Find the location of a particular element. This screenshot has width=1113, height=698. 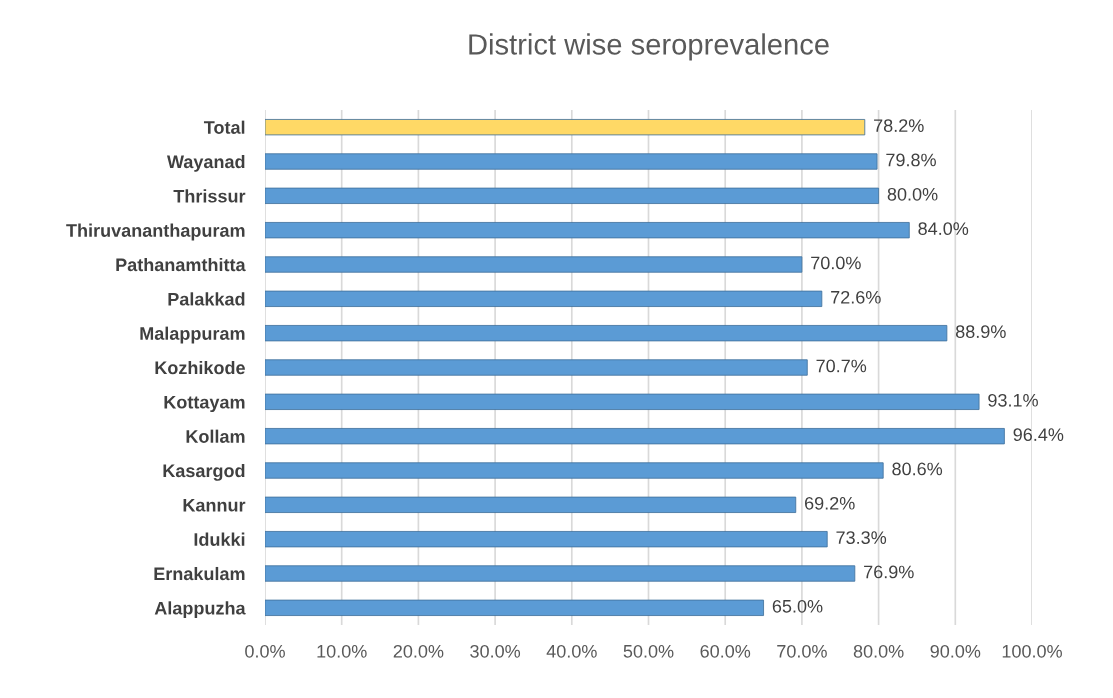

y-tick-label: Alappuzha is located at coordinates (200, 610).